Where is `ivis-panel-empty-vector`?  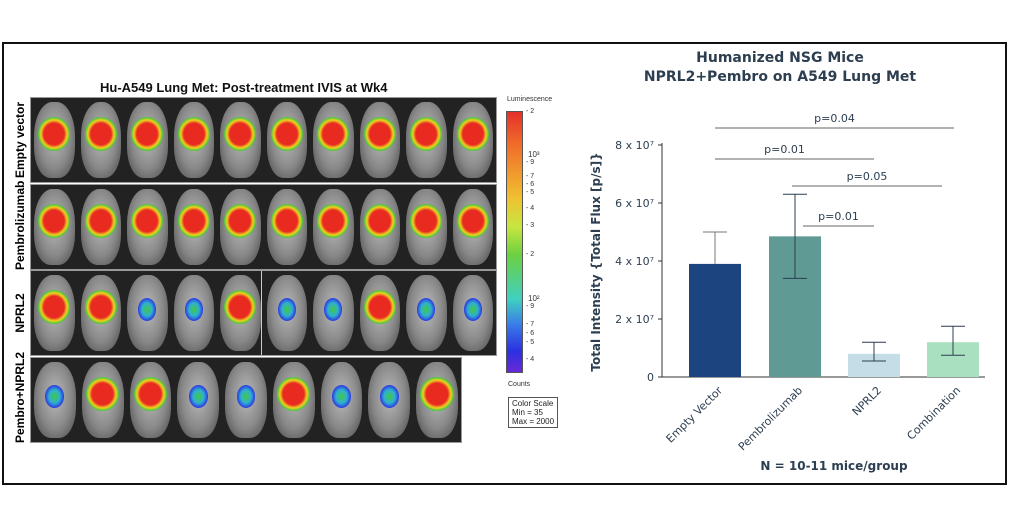 ivis-panel-empty-vector is located at coordinates (263, 140).